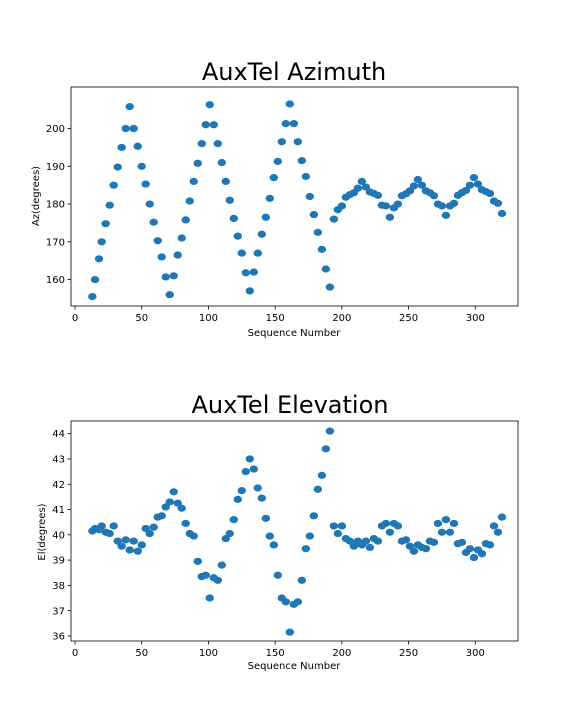 The width and height of the screenshot is (576, 720). Describe the element at coordinates (290, 405) in the screenshot. I see `elevation-chart-title: AuxTel Elevation` at that location.